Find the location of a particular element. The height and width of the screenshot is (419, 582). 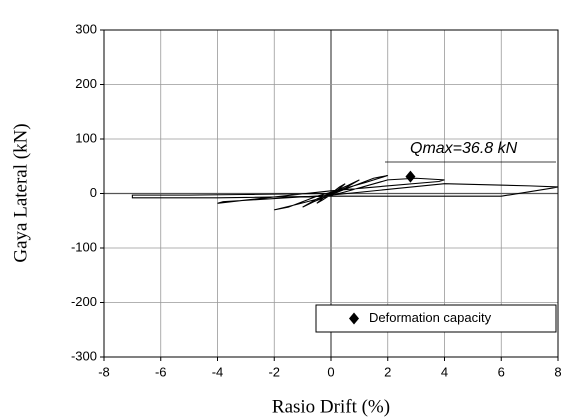

x-tick-label: -4 is located at coordinates (218, 371).